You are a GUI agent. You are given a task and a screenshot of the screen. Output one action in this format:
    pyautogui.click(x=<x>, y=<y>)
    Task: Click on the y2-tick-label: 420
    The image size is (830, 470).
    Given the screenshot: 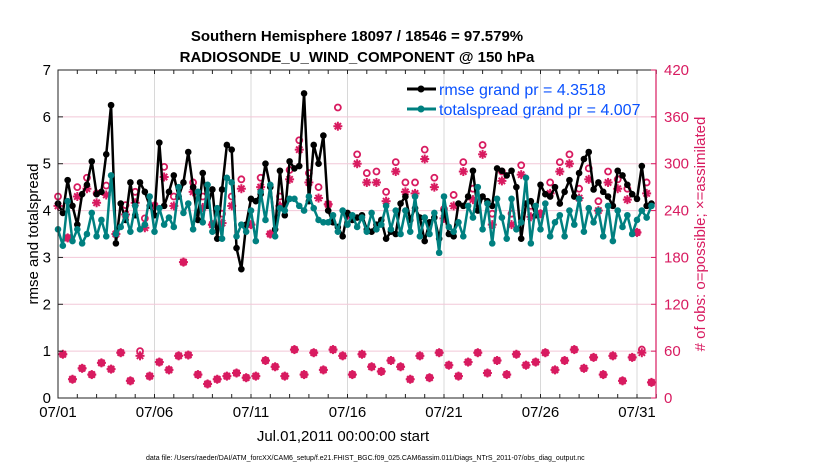 What is the action you would take?
    pyautogui.click(x=676, y=70)
    